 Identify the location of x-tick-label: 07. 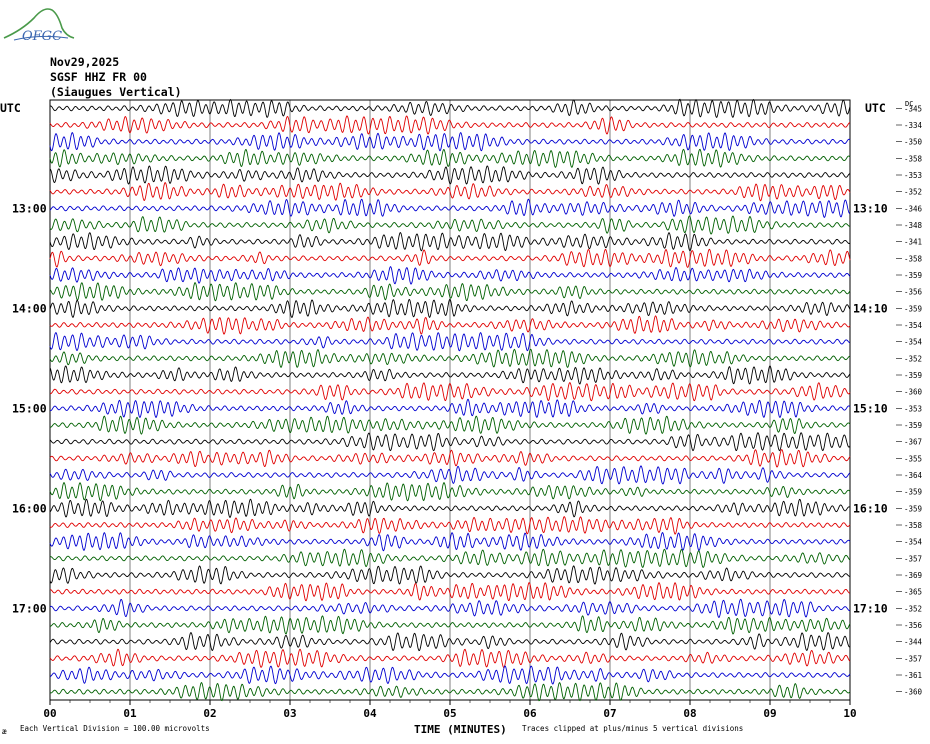
(609, 713).